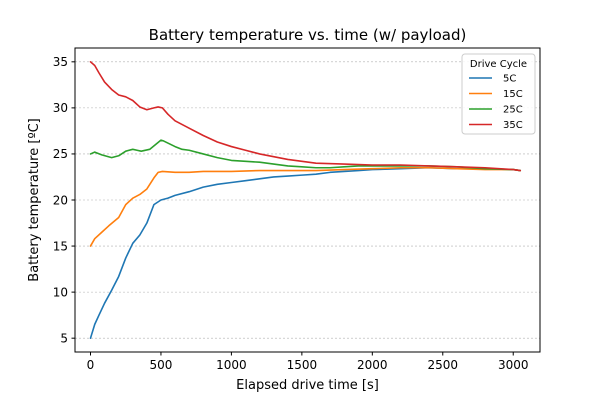  What do you see at coordinates (372, 365) in the screenshot?
I see `x-tick-label: 2000` at bounding box center [372, 365].